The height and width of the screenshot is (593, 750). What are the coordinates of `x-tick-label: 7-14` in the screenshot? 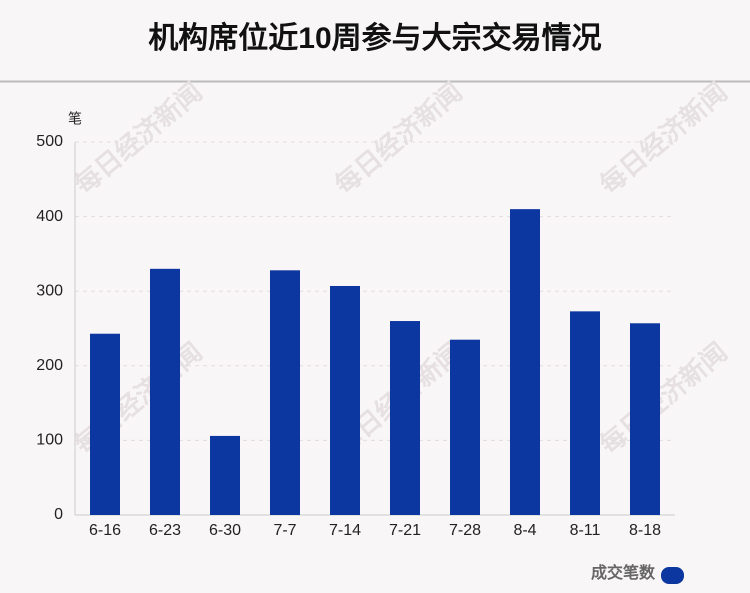 It's located at (345, 530).